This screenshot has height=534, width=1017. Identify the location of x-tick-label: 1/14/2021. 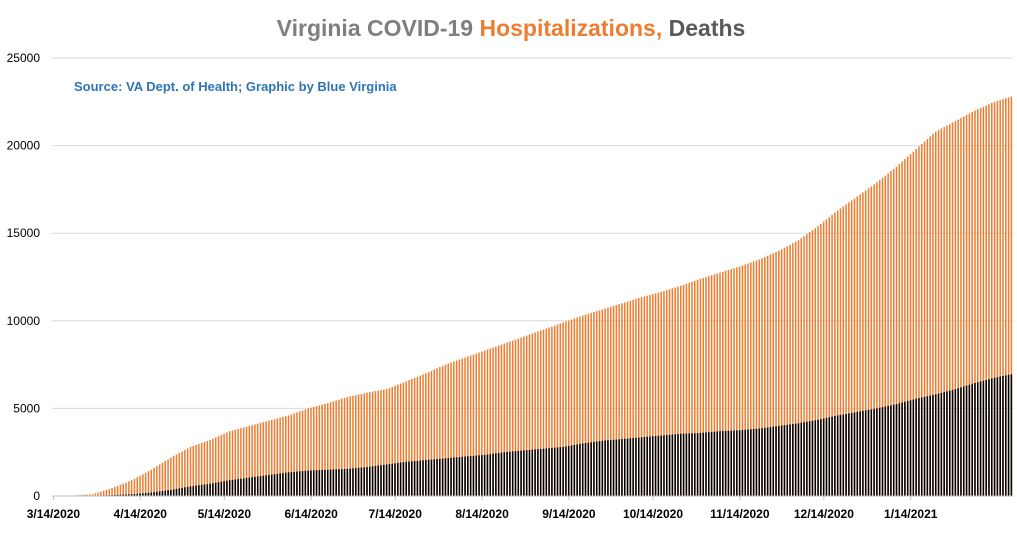
(911, 514).